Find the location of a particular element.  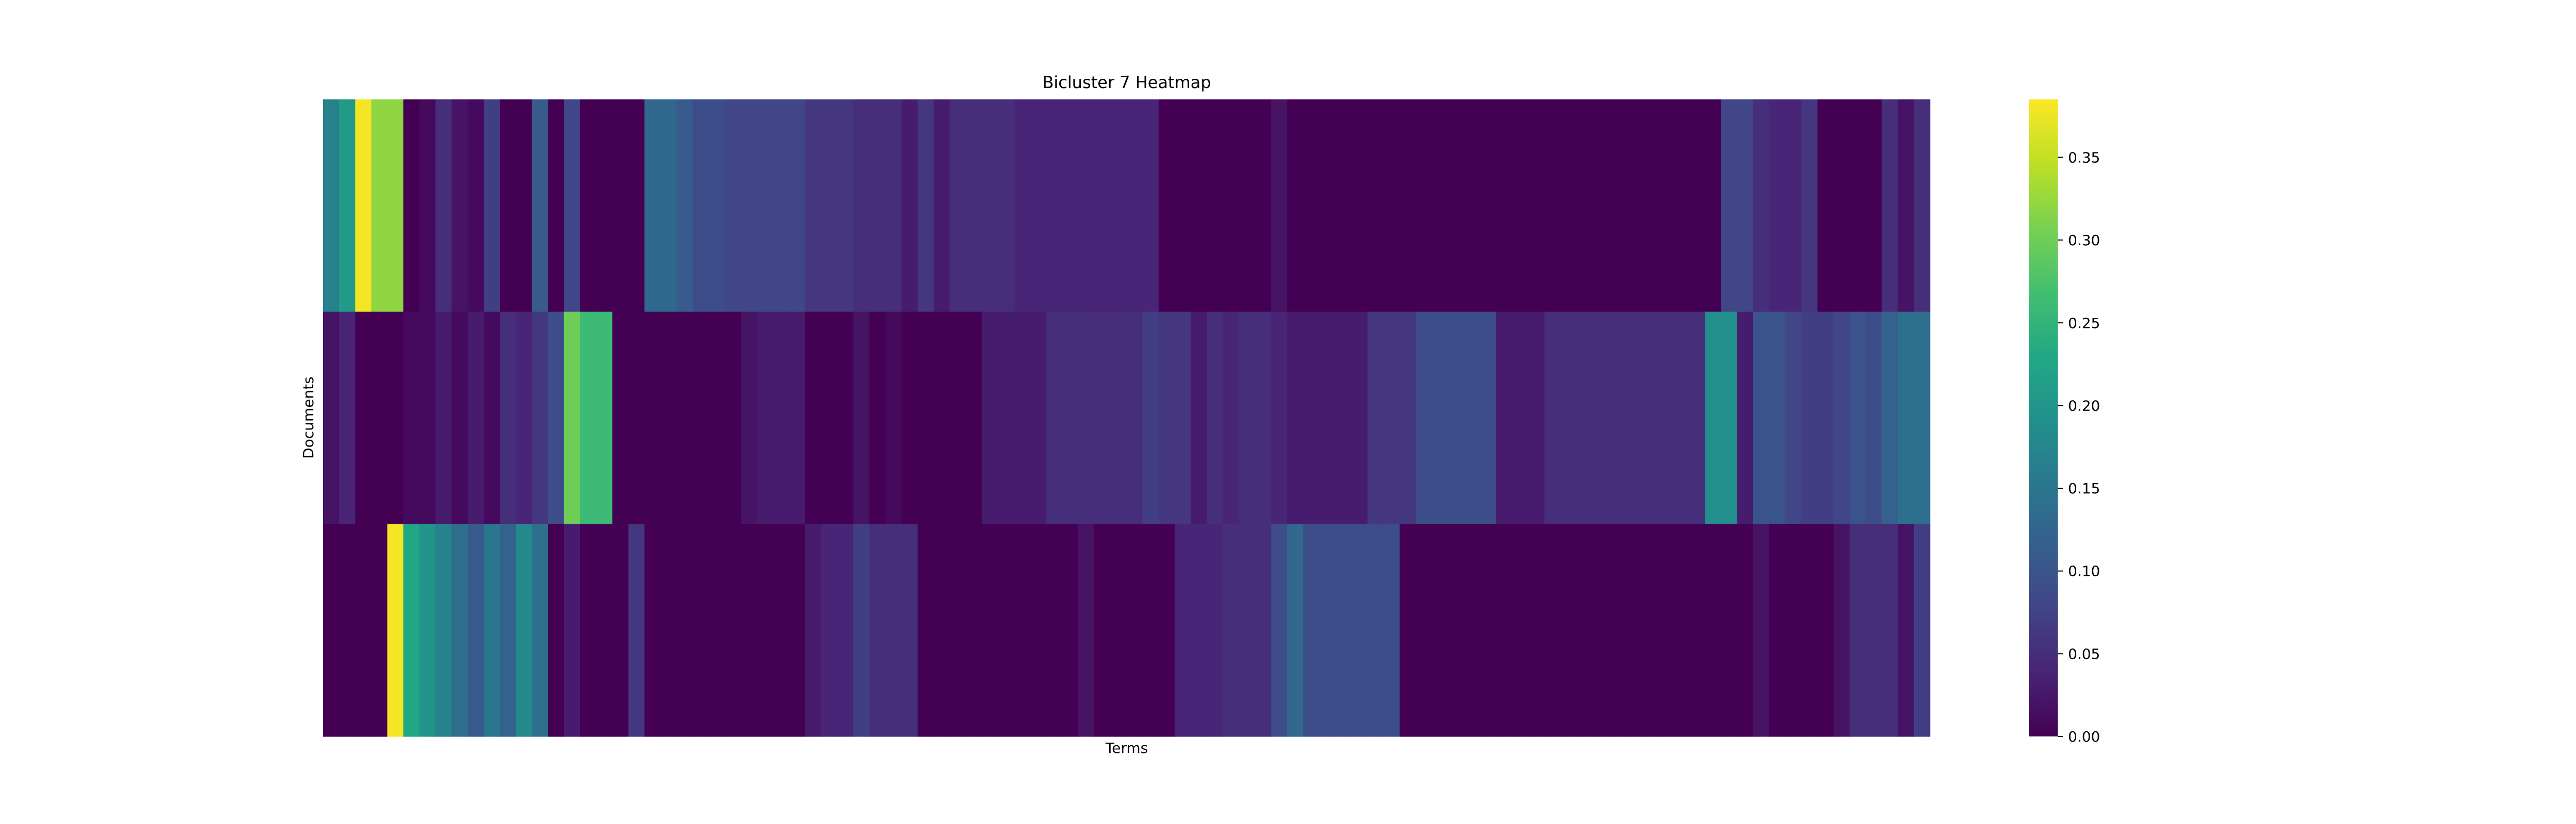

colorbar-tick-label: 0.20 is located at coordinates (2084, 405).